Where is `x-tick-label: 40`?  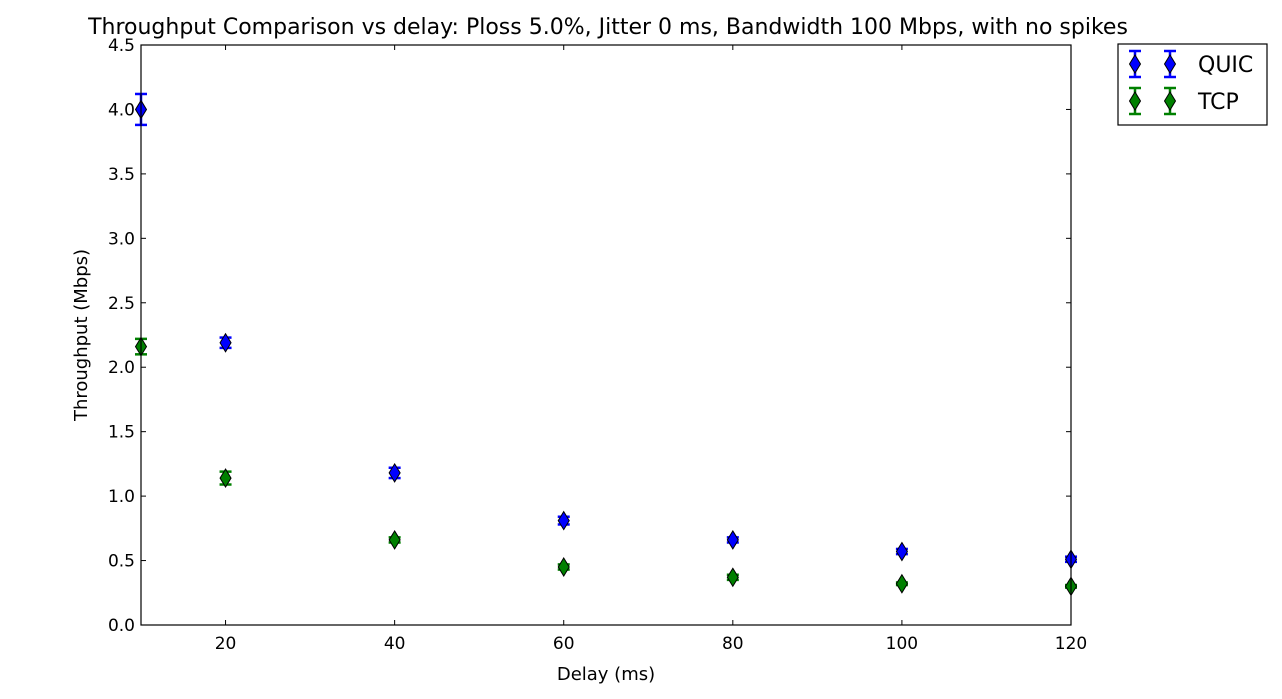
x-tick-label: 40 is located at coordinates (395, 644).